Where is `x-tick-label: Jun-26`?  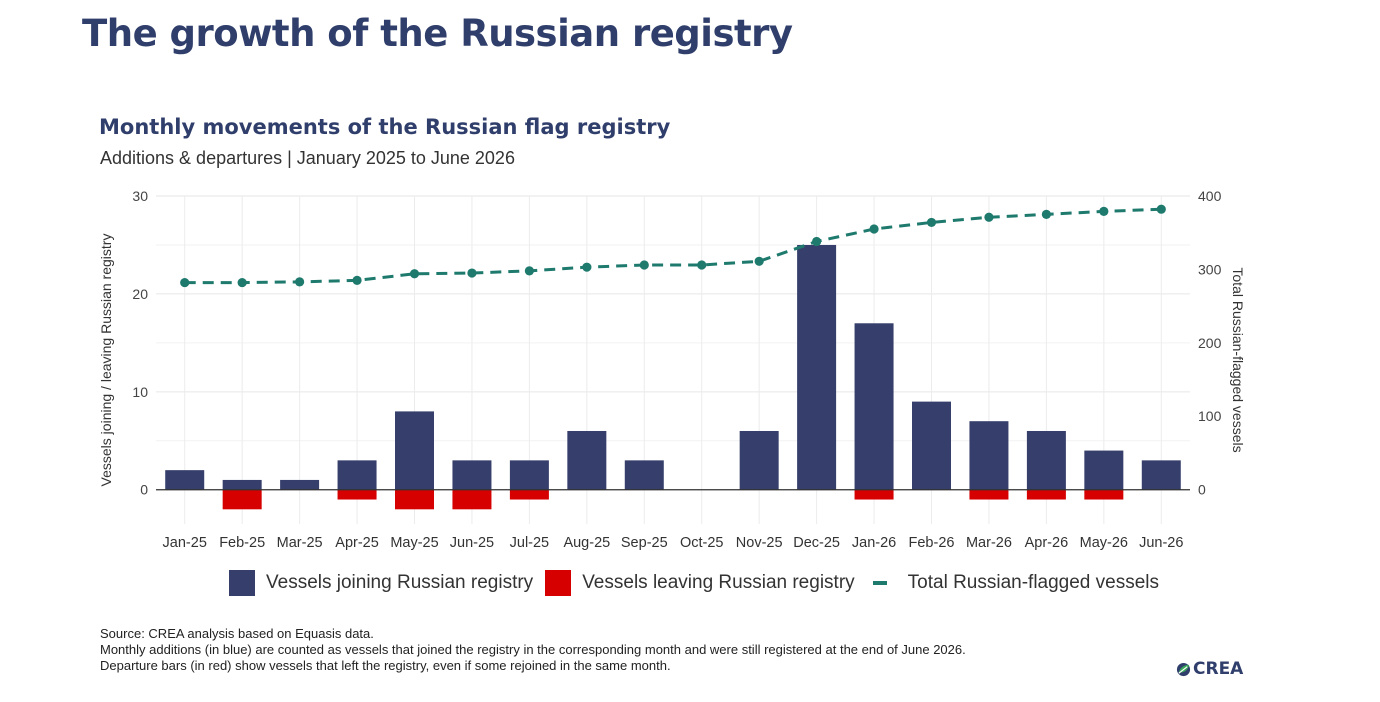
x-tick-label: Jun-26 is located at coordinates (1161, 543).